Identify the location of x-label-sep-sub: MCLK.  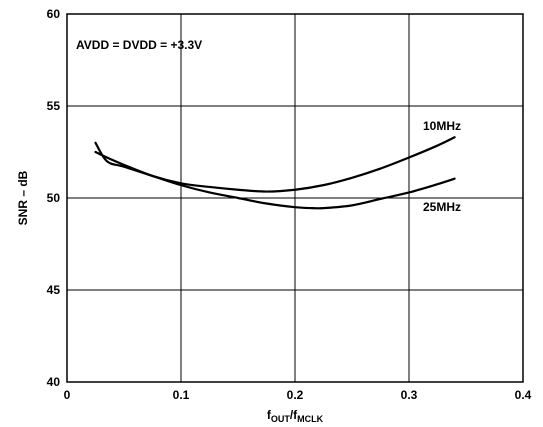
(310, 419).